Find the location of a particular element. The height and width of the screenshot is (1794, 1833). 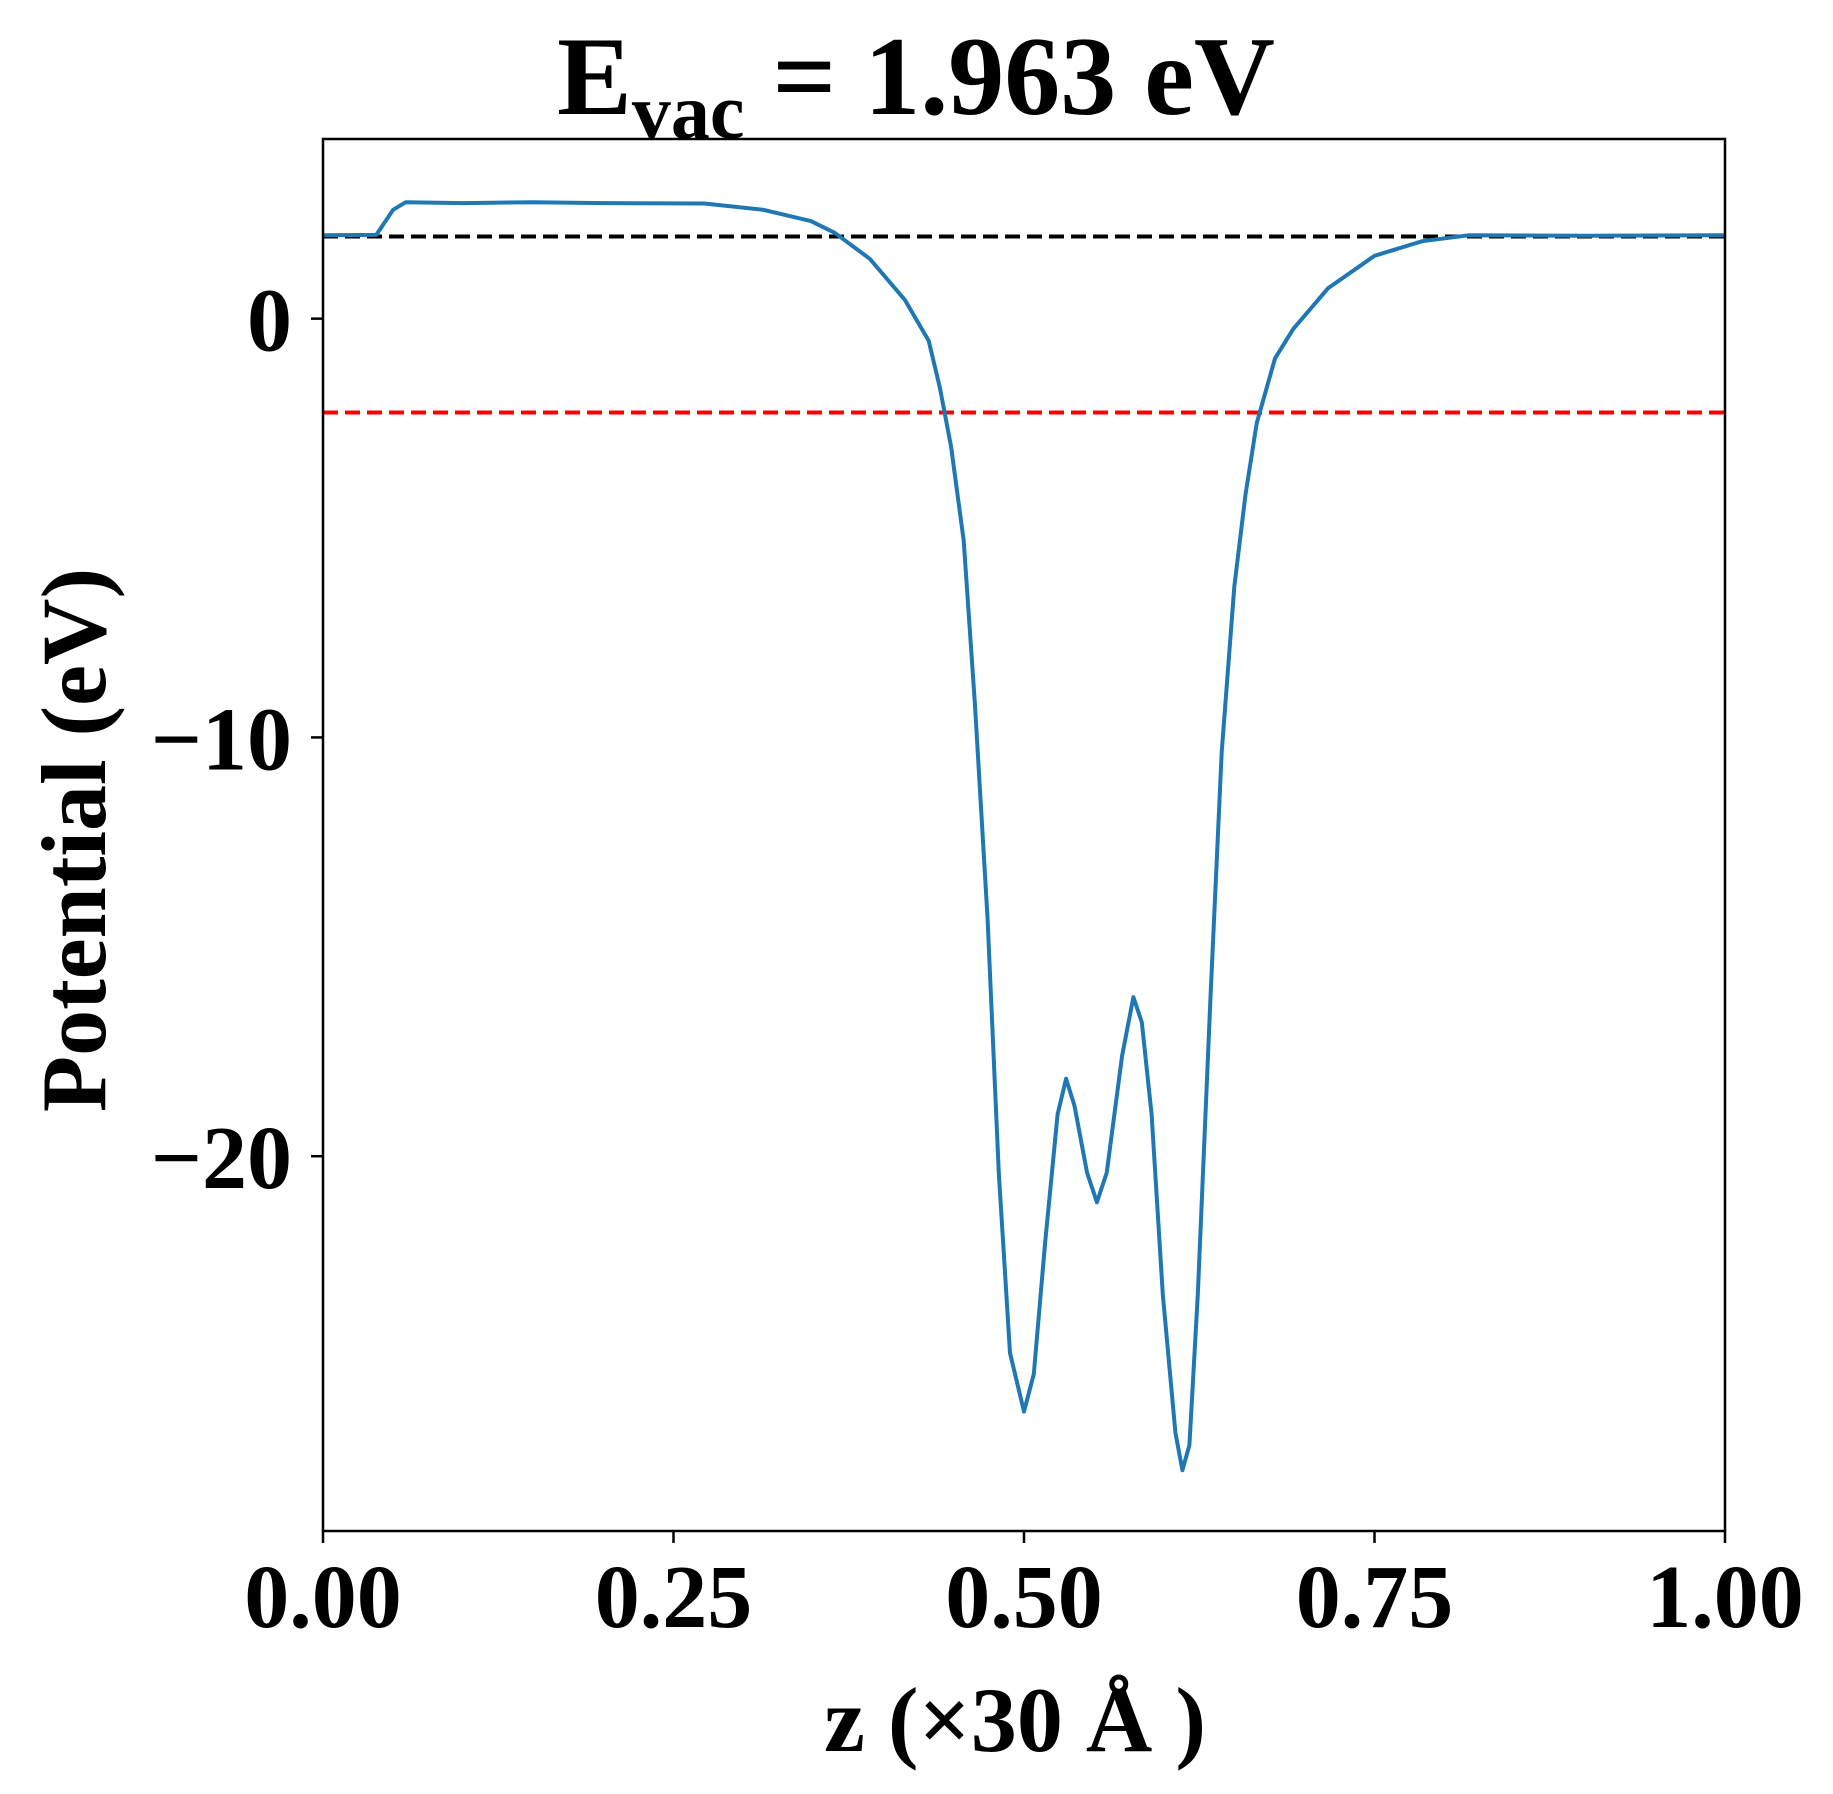

y-tick-label: 0 is located at coordinates (269, 321).